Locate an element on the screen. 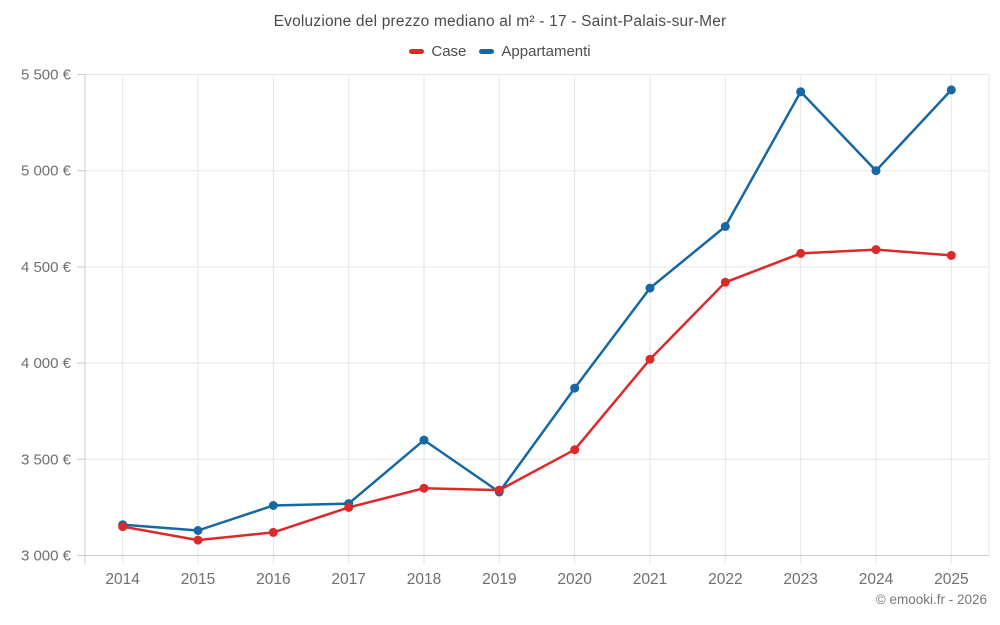 This screenshot has width=1000, height=625. chart-legend: Case Appartamenti is located at coordinates (500, 51).